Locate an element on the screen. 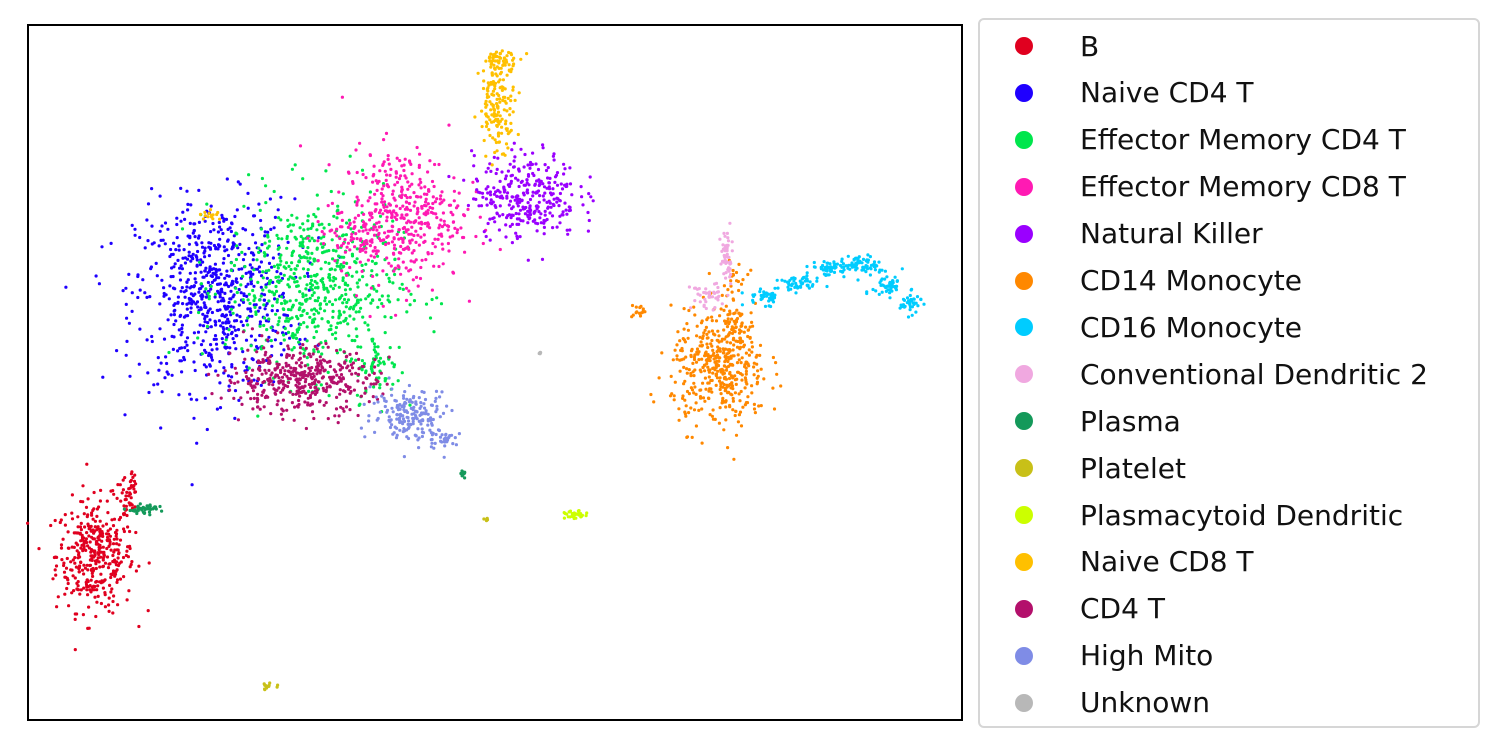  legend-label: Natural Killer is located at coordinates (1171, 234).